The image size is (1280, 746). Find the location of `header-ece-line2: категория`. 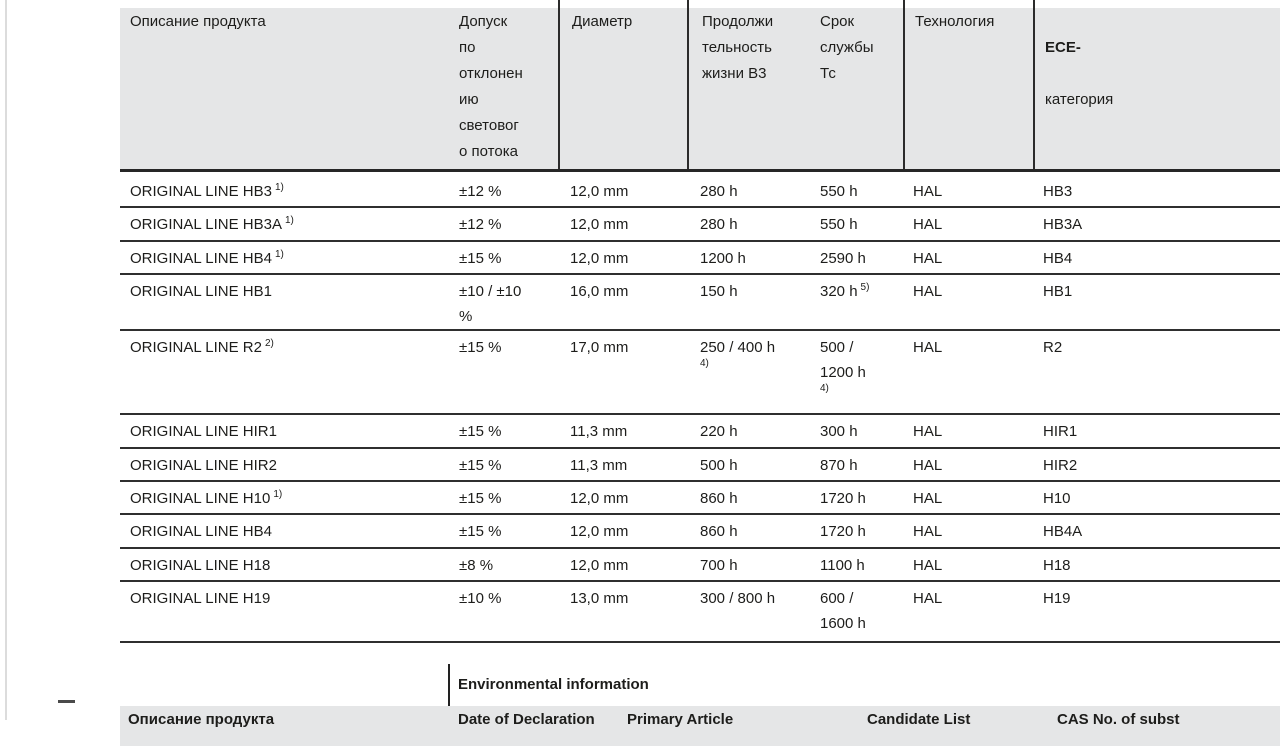

header-ece-line2: категория is located at coordinates (1079, 99).